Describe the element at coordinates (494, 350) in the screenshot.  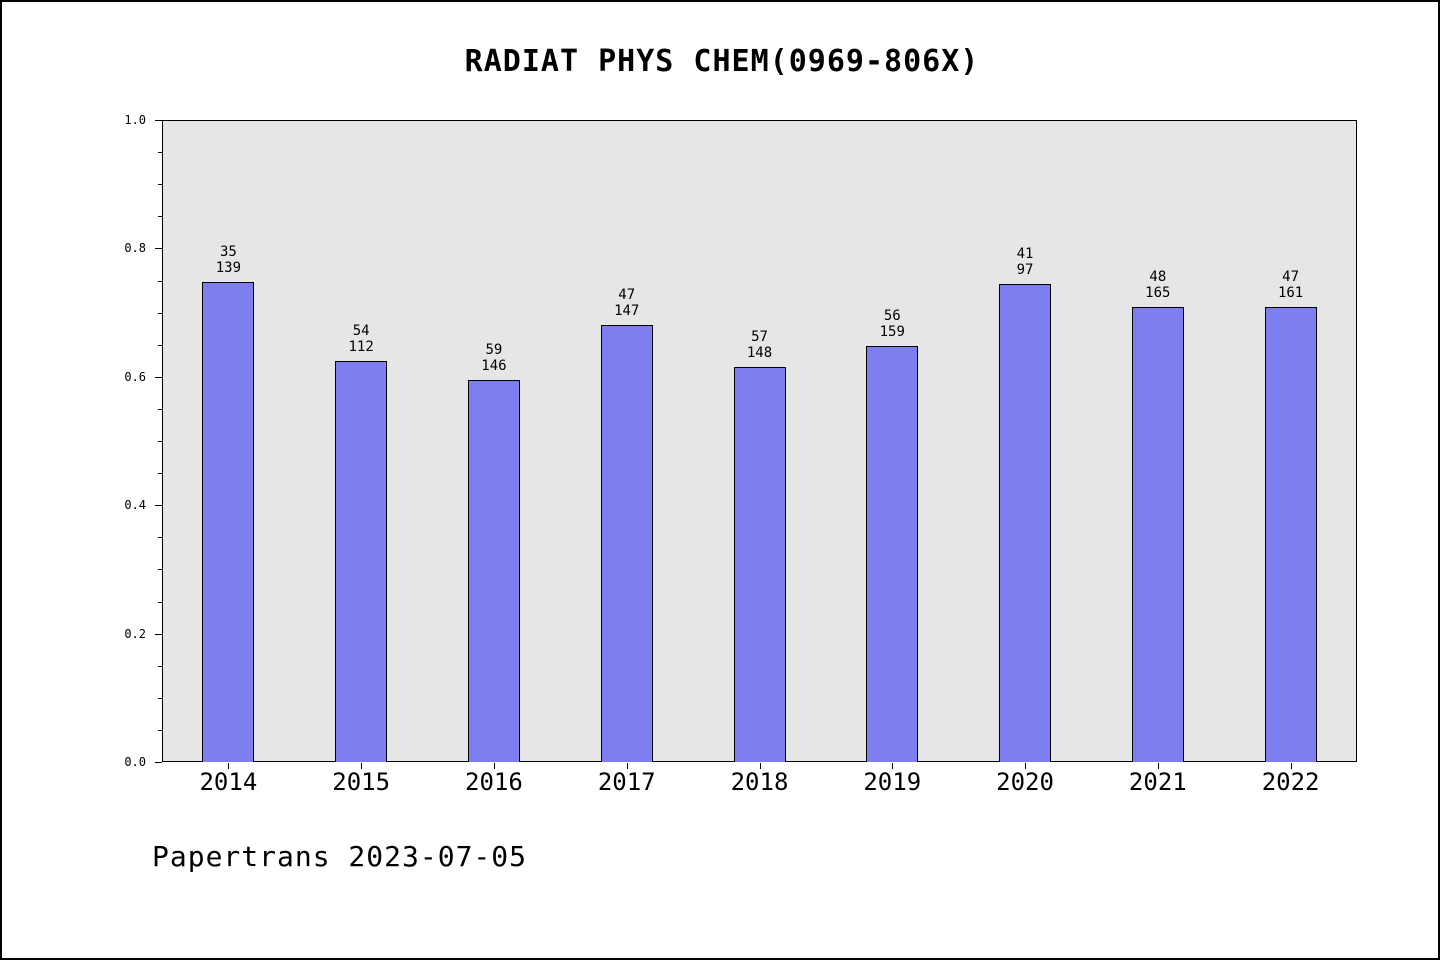
I see `bar-rank-value: 59` at that location.